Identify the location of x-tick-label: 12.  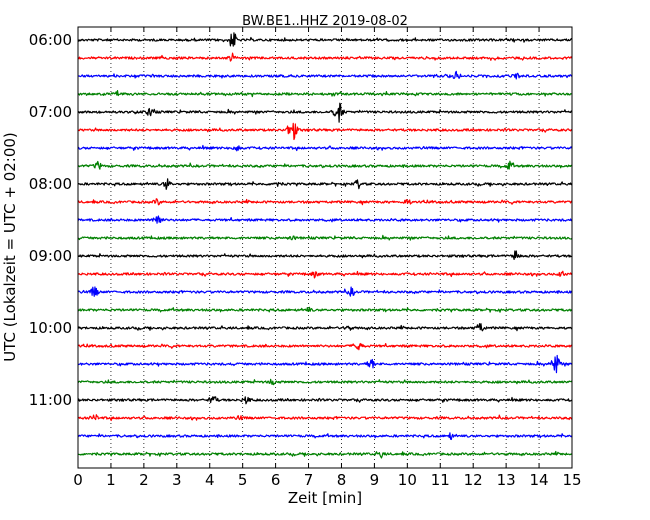
(473, 480).